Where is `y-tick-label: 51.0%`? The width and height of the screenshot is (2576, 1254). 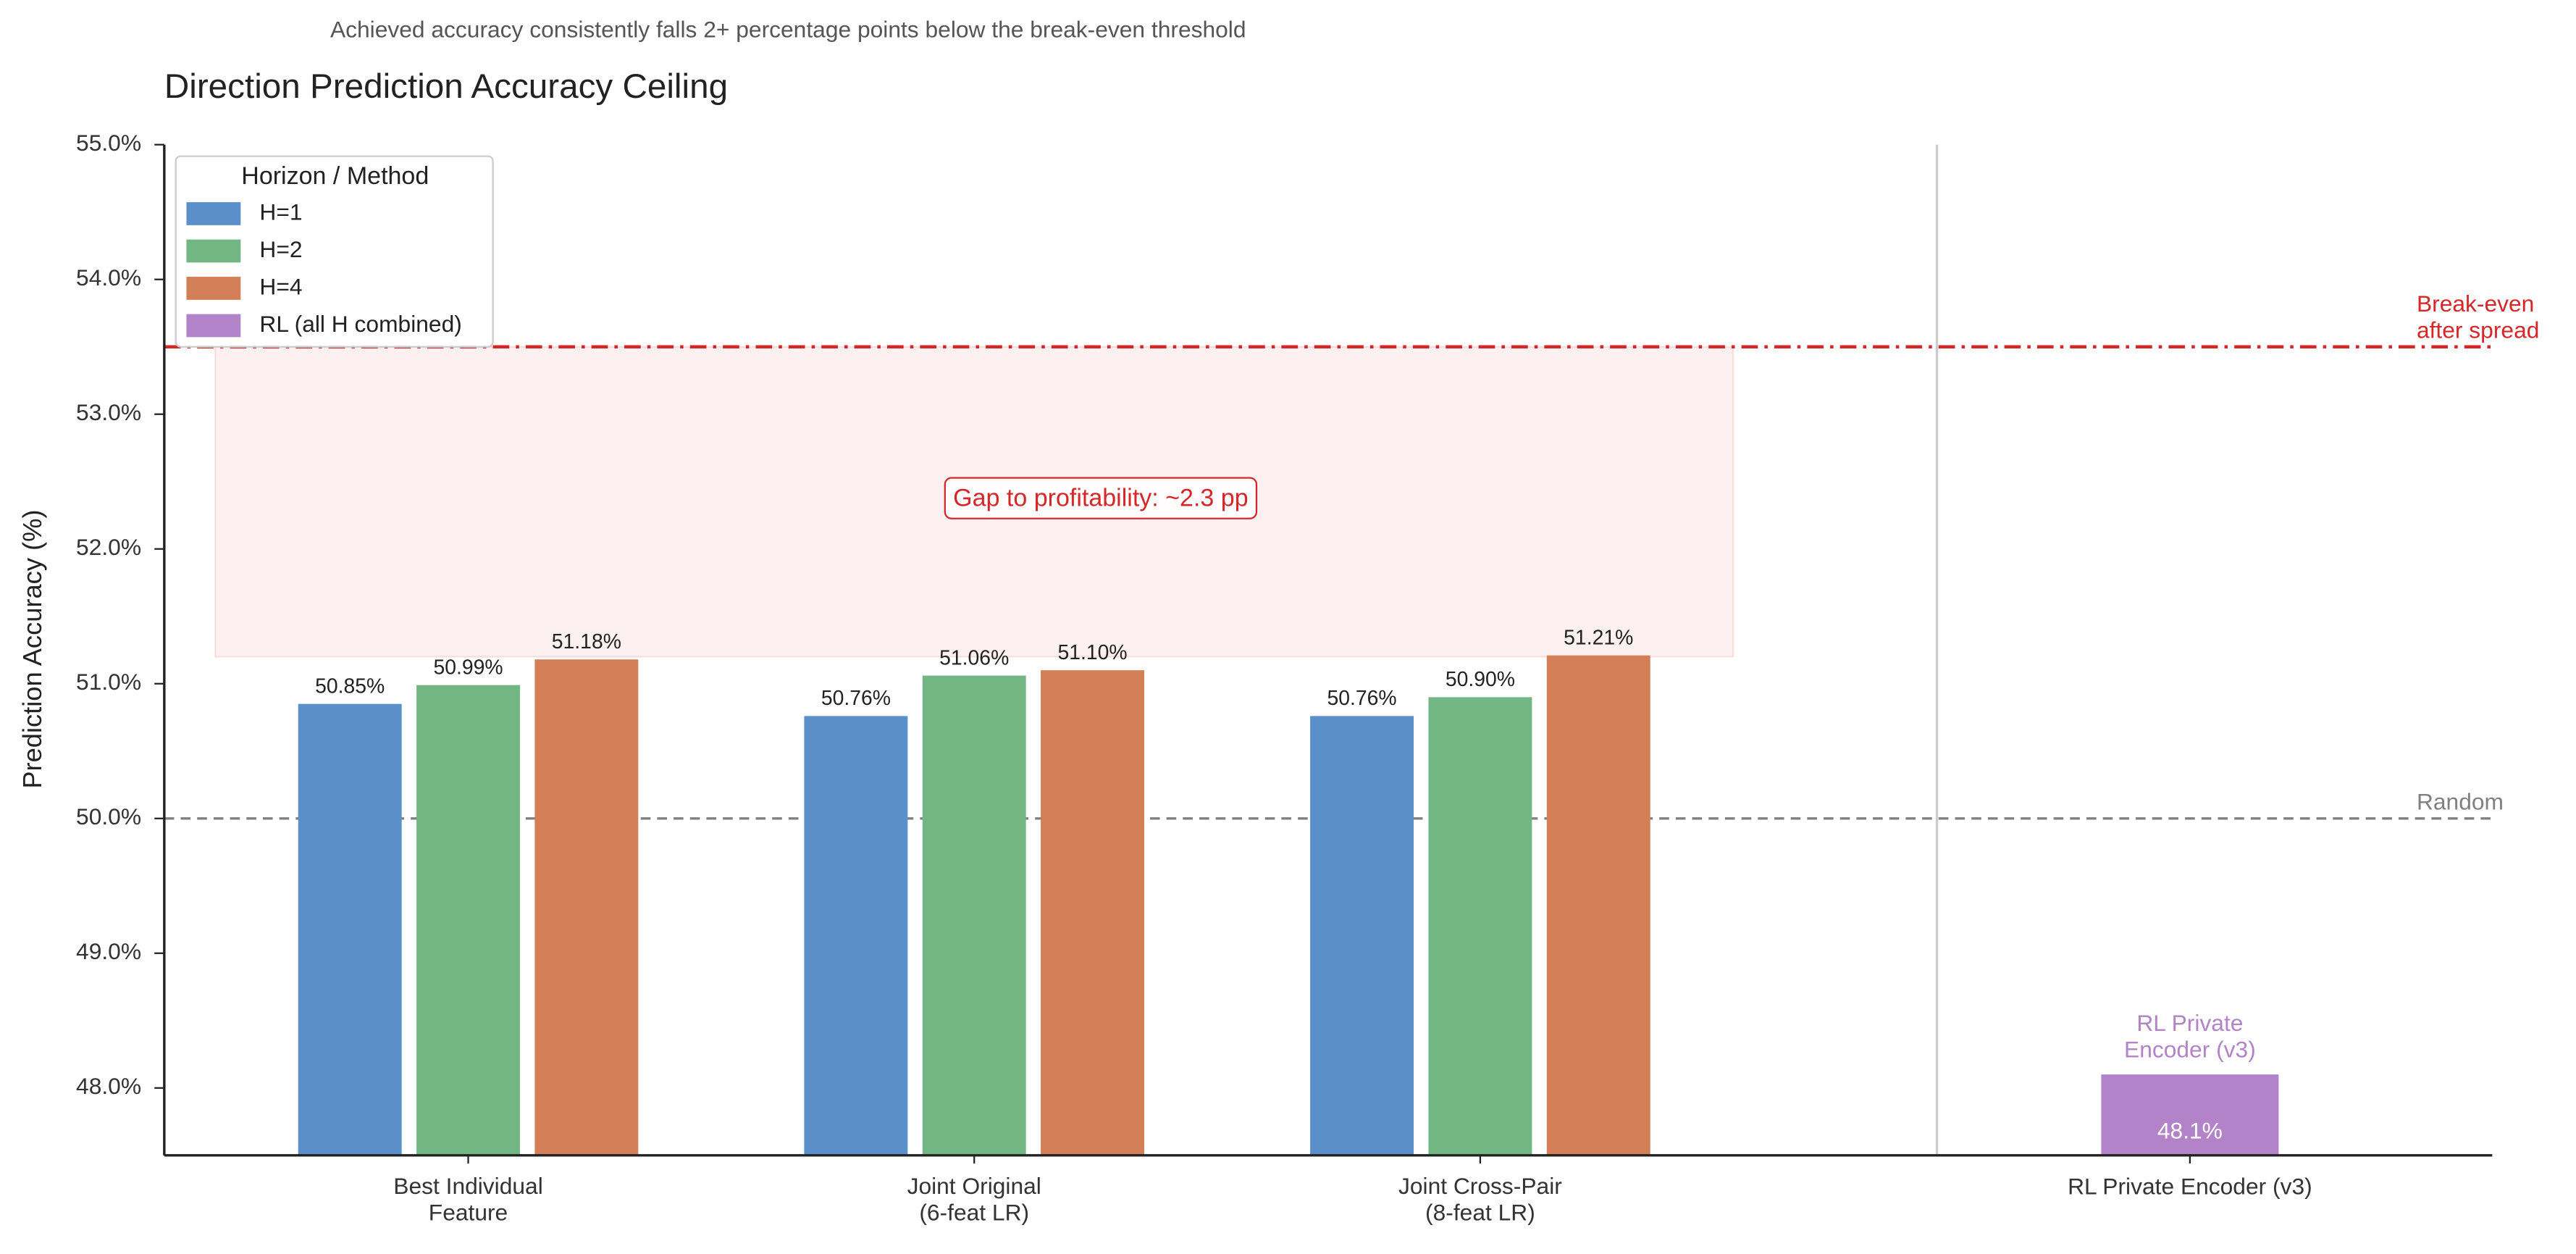 y-tick-label: 51.0% is located at coordinates (108, 682).